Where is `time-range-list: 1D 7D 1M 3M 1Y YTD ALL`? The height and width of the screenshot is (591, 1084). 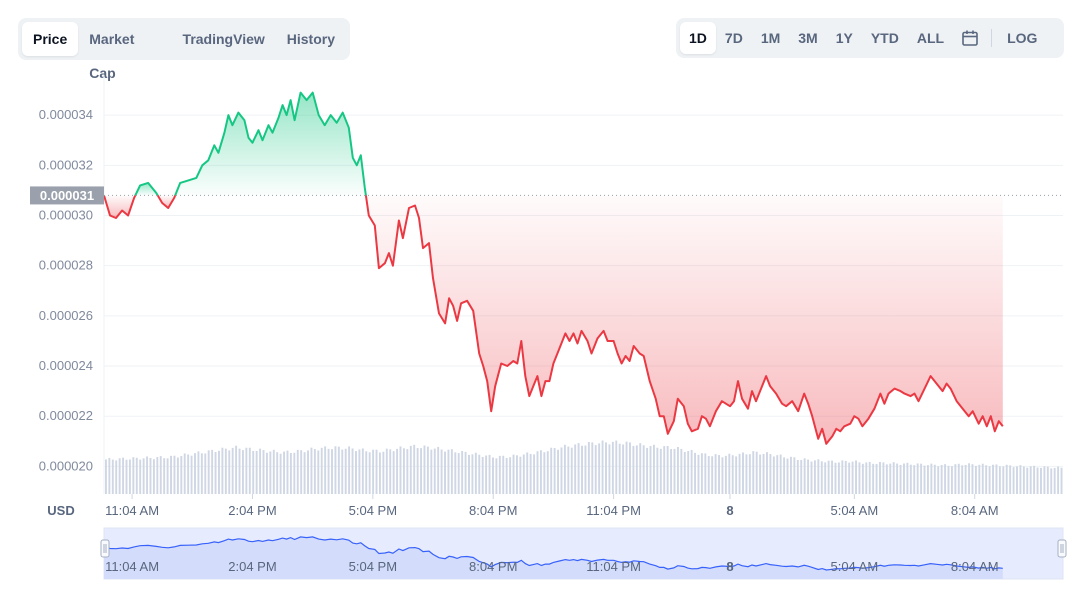 time-range-list: 1D 7D 1M 3M 1Y YTD ALL is located at coordinates (816, 38).